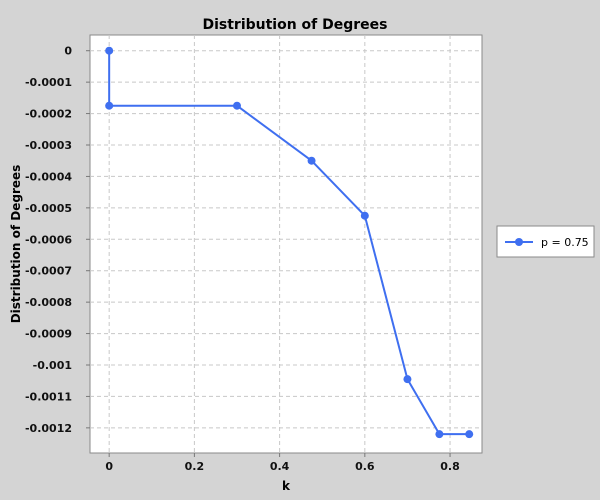 The height and width of the screenshot is (500, 600). Describe the element at coordinates (48, 208) in the screenshot. I see `y-tick-label: -0.0005` at that location.